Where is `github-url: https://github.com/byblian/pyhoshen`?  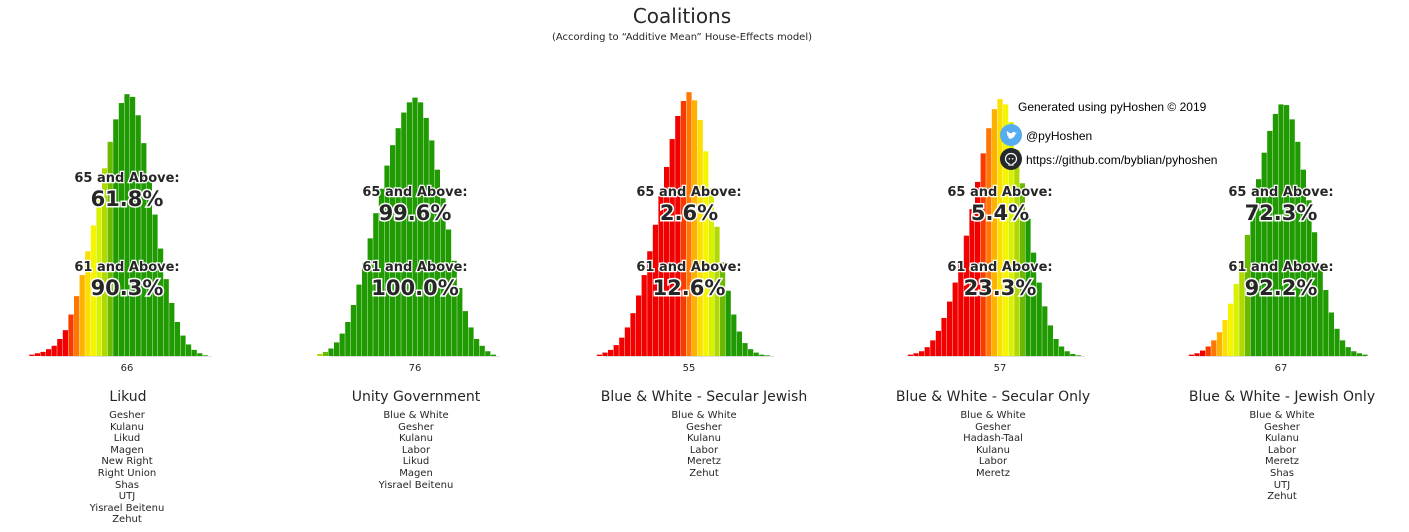
github-url: https://github.com/byblian/pyhoshen is located at coordinates (1122, 160).